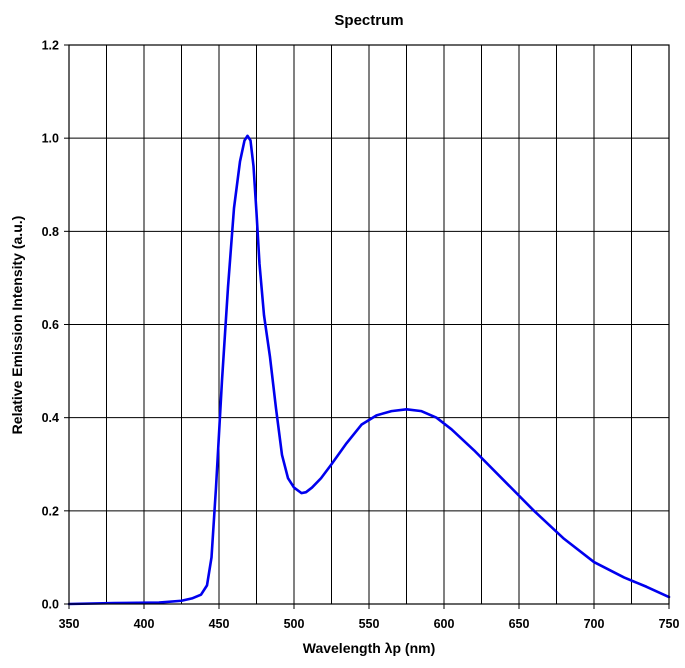 Image resolution: width=685 pixels, height=668 pixels. I want to click on x-tick-label: 450, so click(219, 624).